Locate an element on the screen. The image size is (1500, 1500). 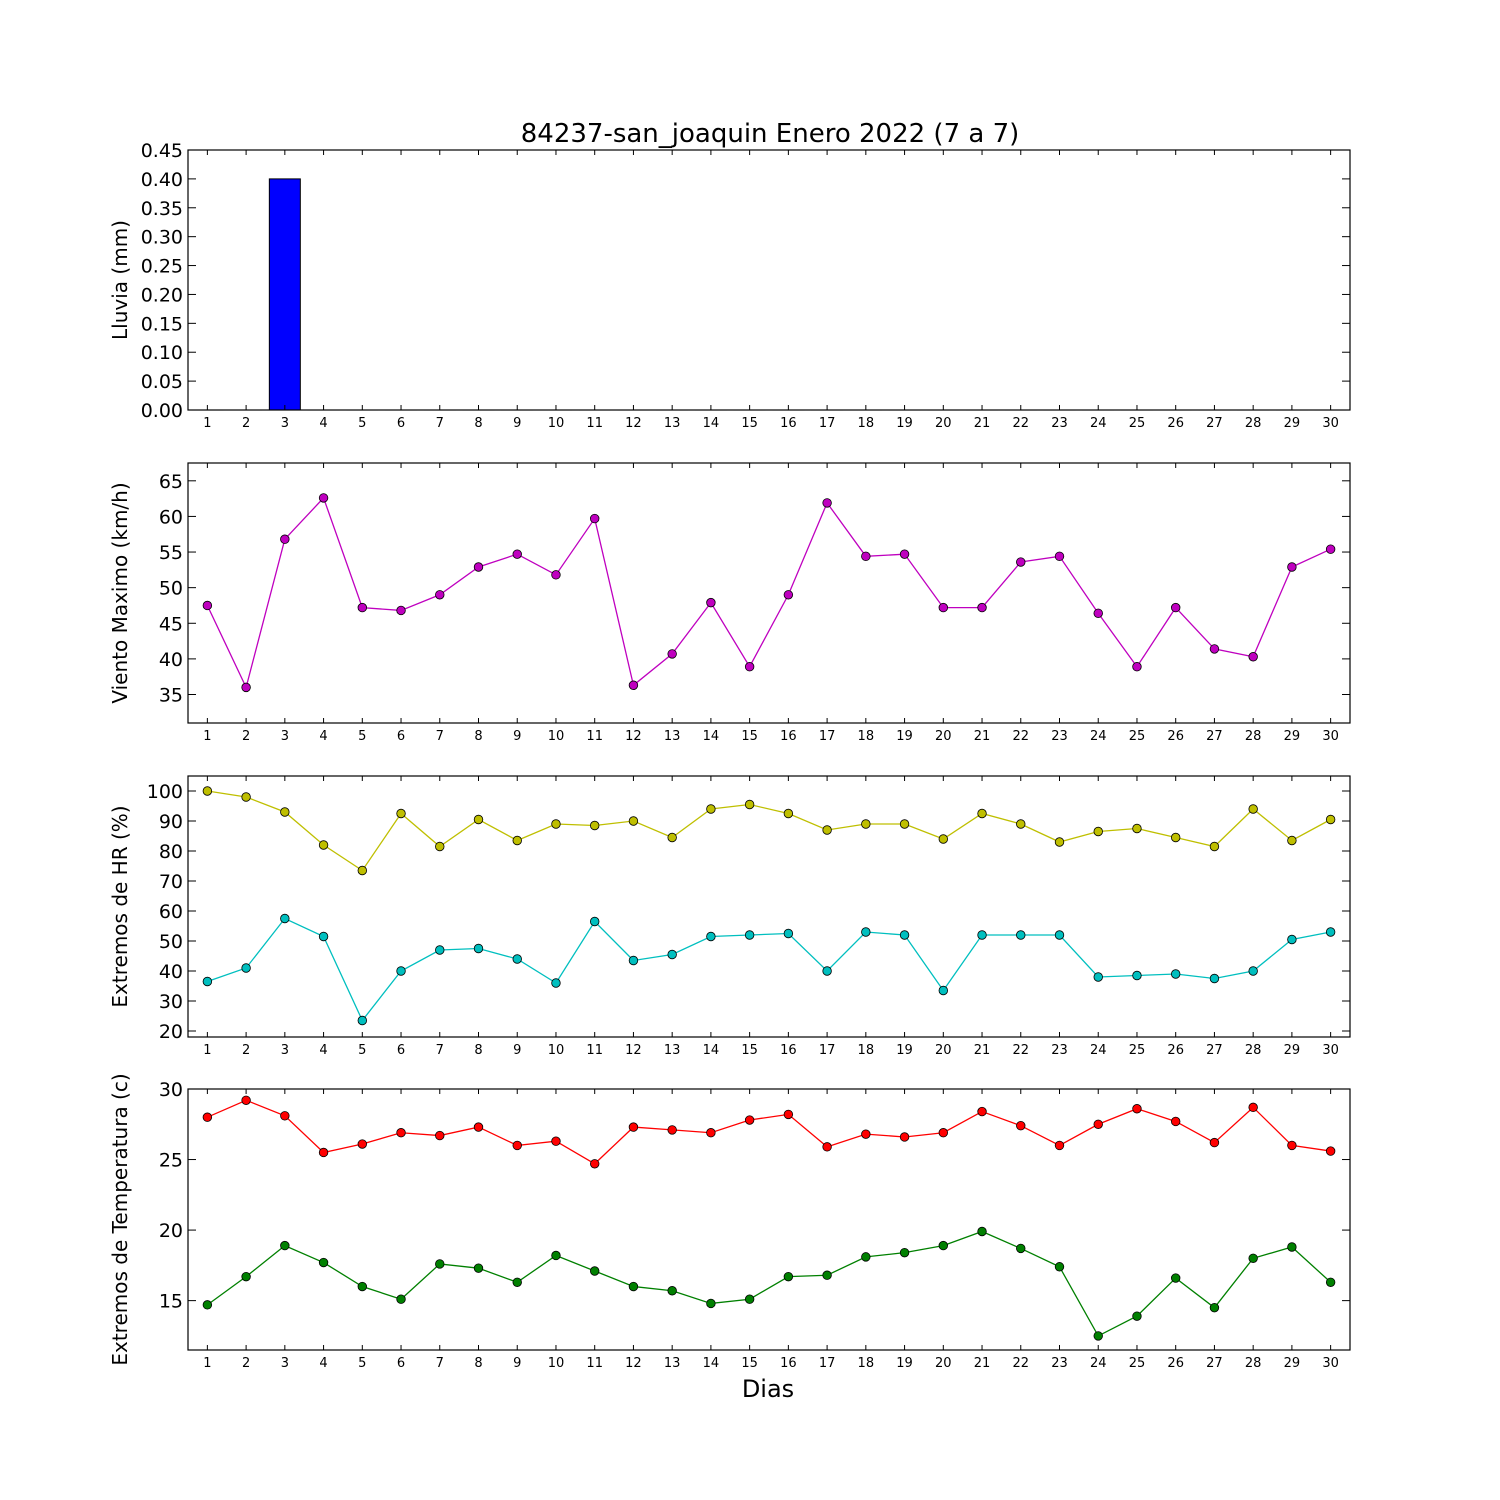
x-tick-label: 24 is located at coordinates (1098, 423).